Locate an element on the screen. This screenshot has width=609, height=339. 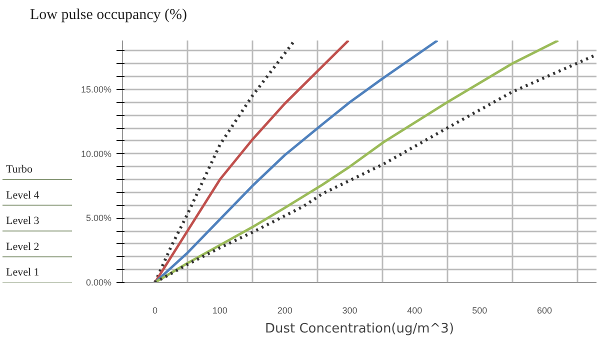
y-tick-label: 0.00% is located at coordinates (99, 283).